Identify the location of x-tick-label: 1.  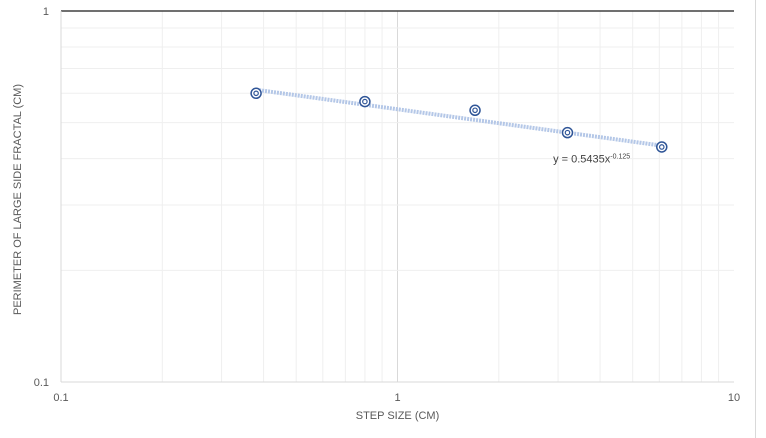
(397, 398).